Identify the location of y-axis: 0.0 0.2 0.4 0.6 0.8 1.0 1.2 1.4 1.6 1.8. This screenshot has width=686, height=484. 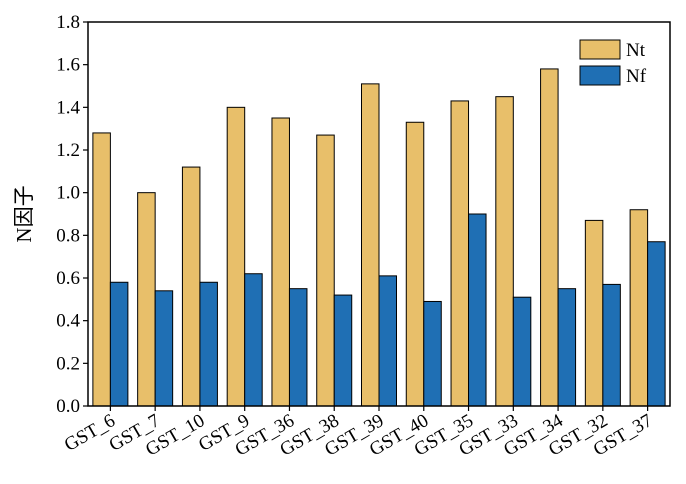
(72, 214).